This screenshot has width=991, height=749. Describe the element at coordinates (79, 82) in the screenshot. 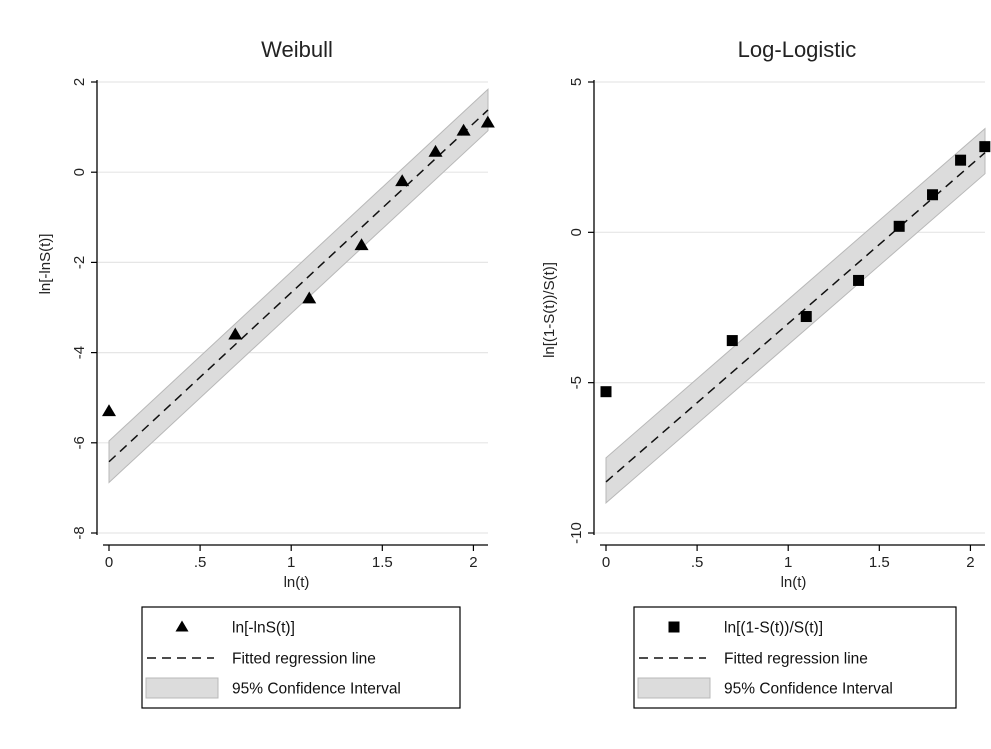

I see `y-tick-label: 2` at that location.